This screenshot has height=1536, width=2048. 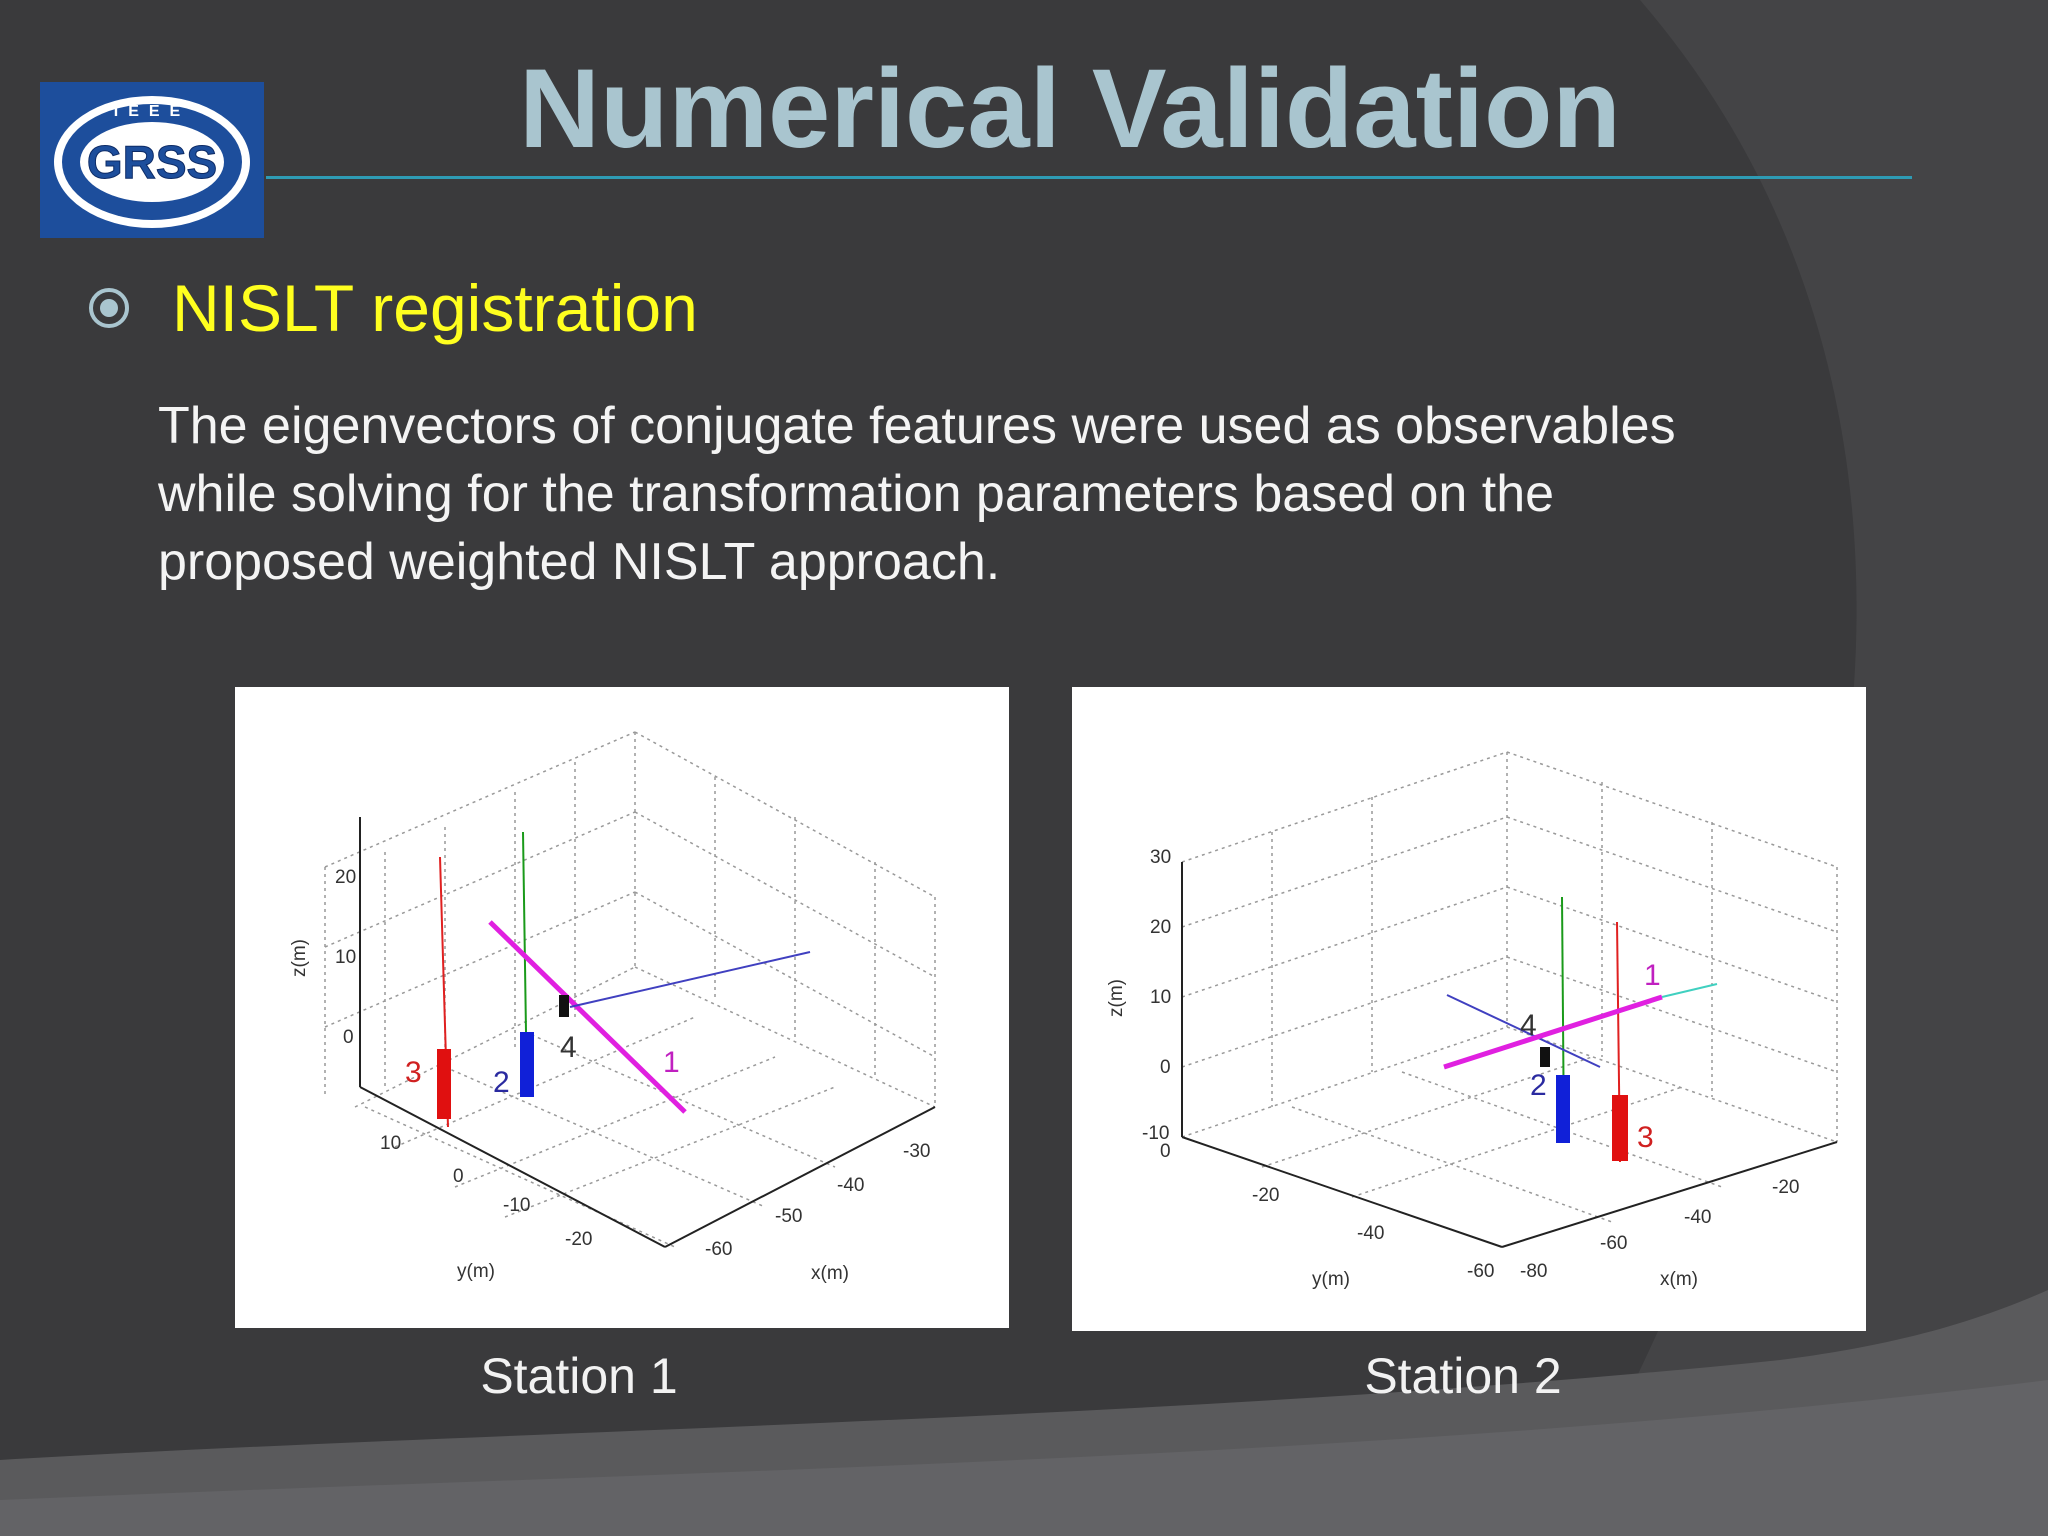 What do you see at coordinates (516, 1205) in the screenshot?
I see `y-tick: -10` at bounding box center [516, 1205].